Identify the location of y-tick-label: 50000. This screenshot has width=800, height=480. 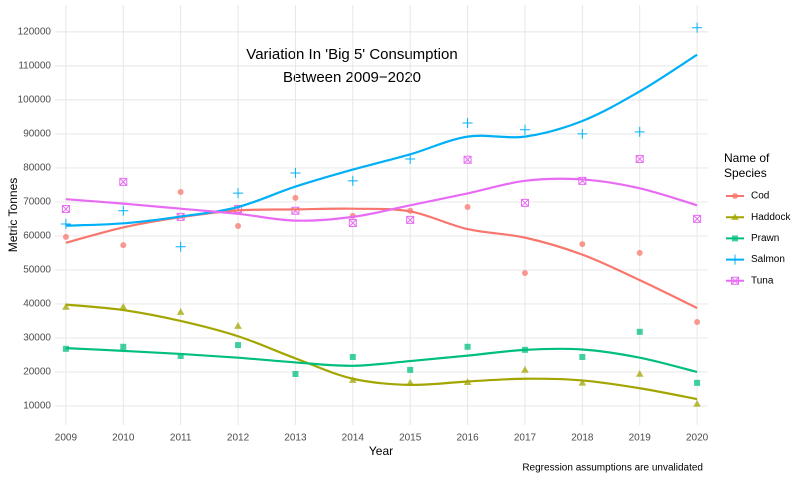
(37, 270).